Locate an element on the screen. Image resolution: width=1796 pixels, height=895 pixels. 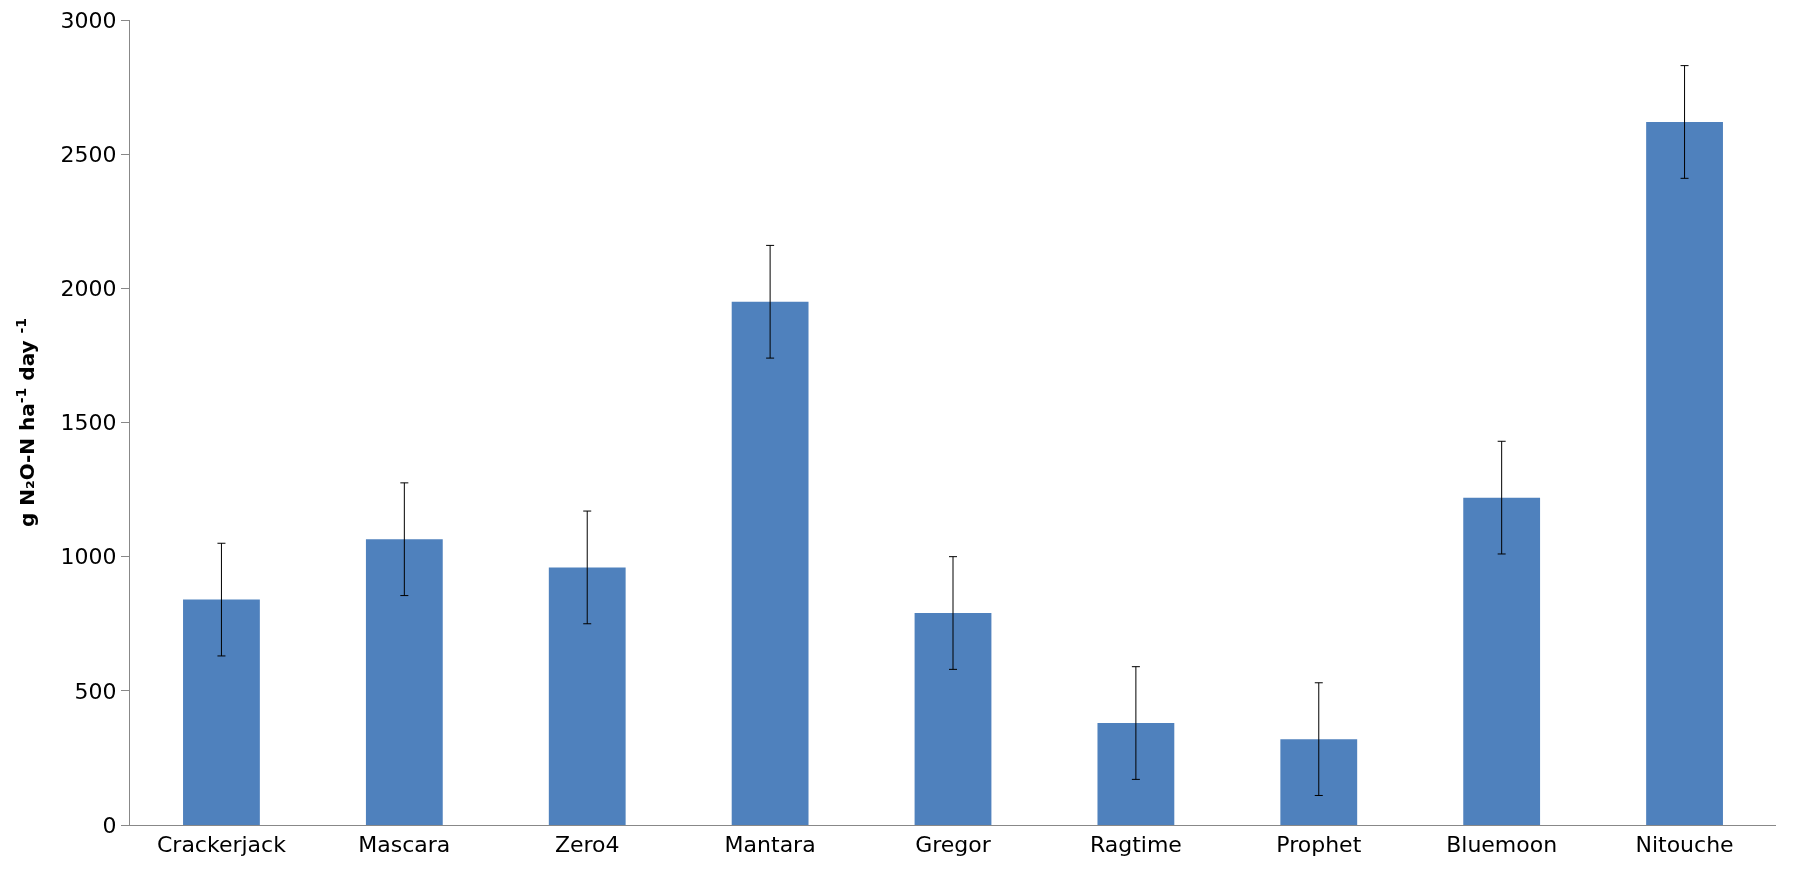
x-tick-label: Bluemoon is located at coordinates (1502, 845).